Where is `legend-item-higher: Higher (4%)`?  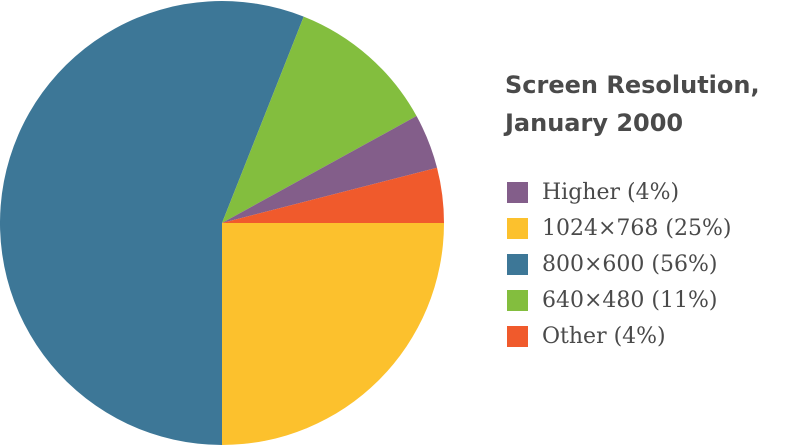
legend-item-higher: Higher (4%) is located at coordinates (652, 192).